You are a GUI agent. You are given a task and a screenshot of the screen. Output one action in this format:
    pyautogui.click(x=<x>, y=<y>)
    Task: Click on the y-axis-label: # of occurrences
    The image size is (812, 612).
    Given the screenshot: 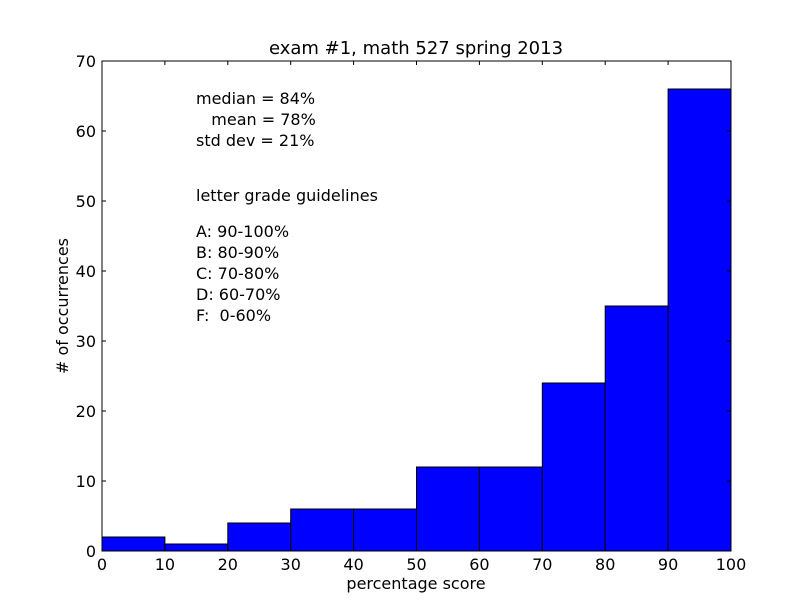 What is the action you would take?
    pyautogui.click(x=62, y=306)
    